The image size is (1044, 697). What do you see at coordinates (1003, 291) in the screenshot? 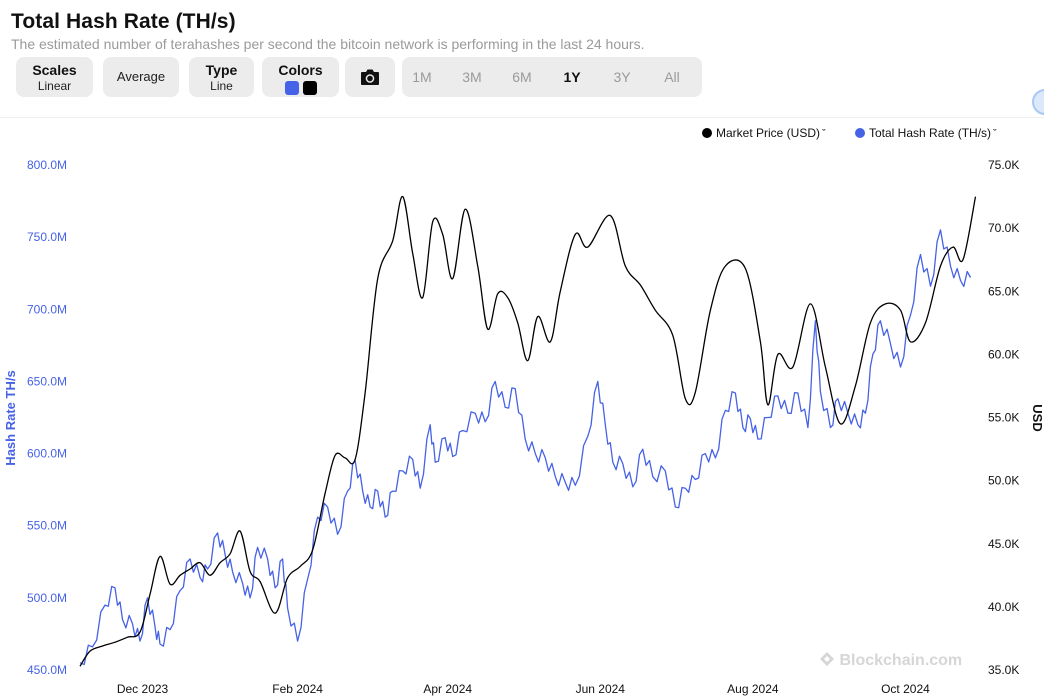
I see `y-right-tick-label: 65.0K` at bounding box center [1003, 291].